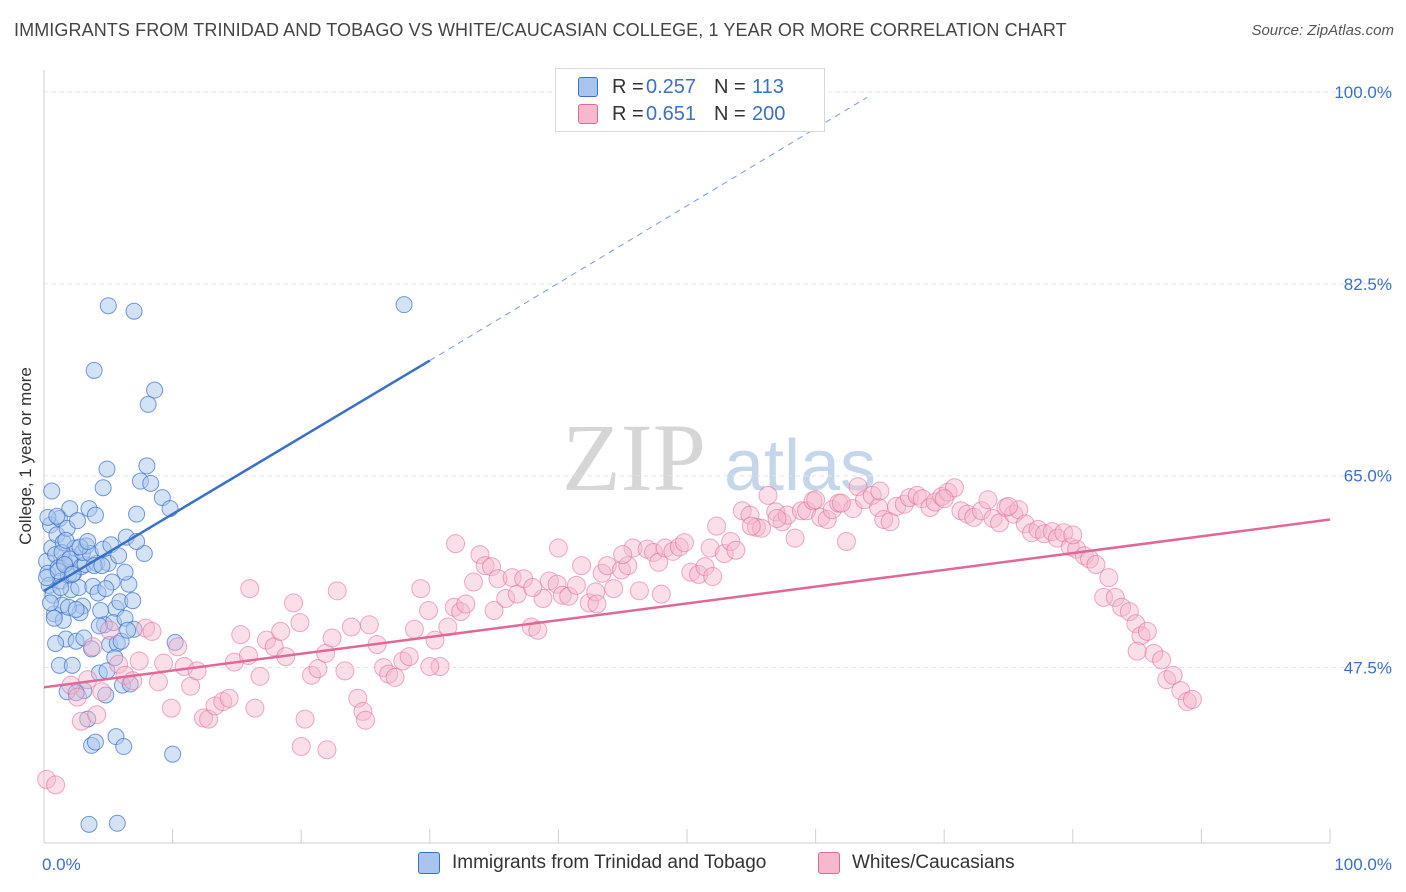 The image size is (1406, 892). Describe the element at coordinates (237, 475) in the screenshot. I see `blue-trend-line` at that location.